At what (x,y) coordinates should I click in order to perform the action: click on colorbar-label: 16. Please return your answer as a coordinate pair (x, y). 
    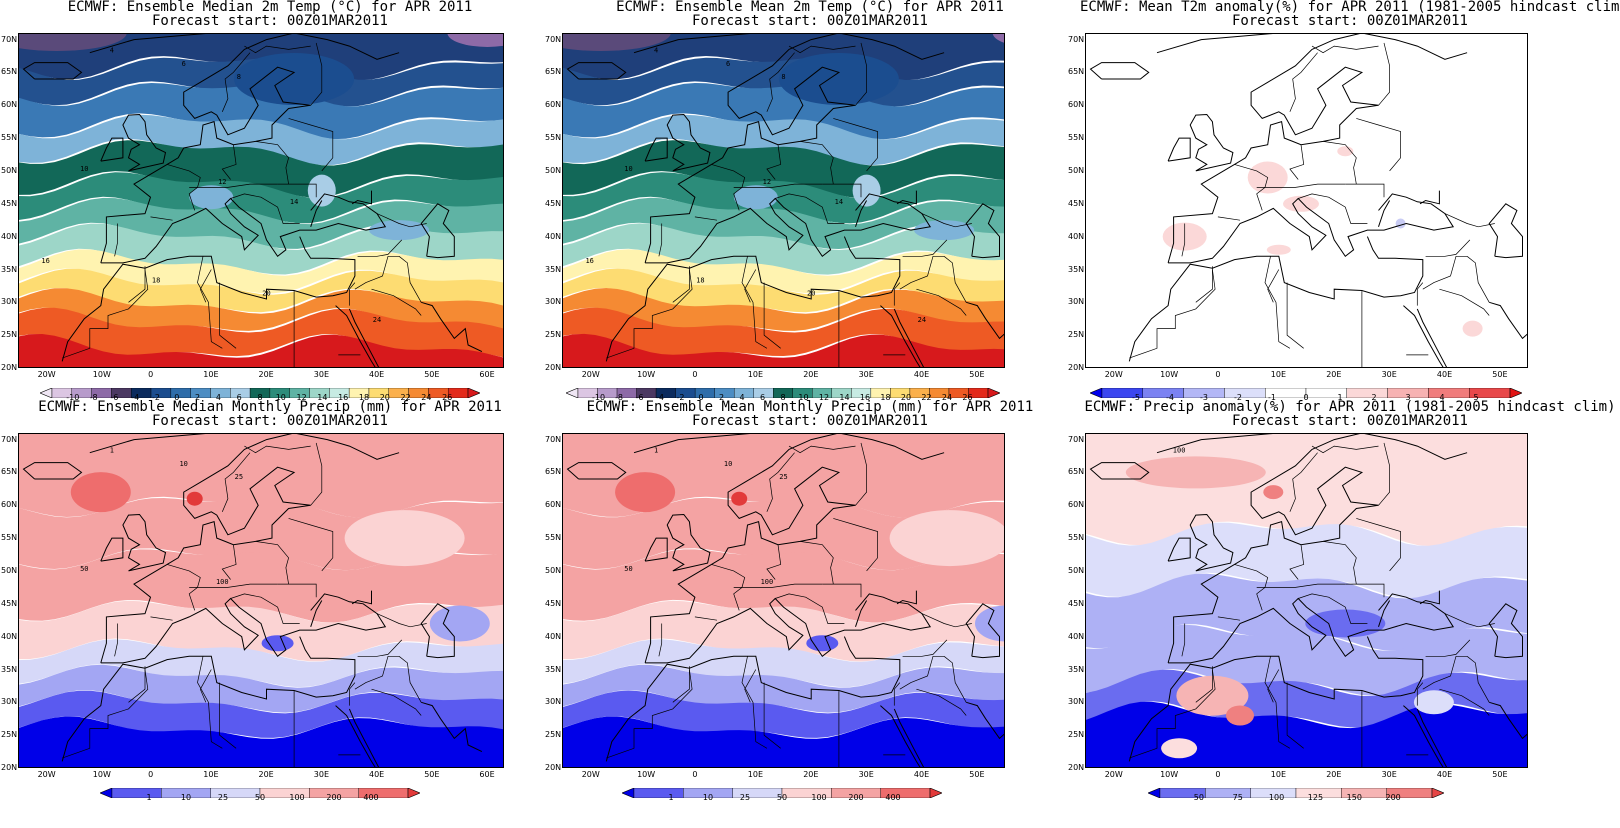
    Looking at the image, I should click on (865, 397).